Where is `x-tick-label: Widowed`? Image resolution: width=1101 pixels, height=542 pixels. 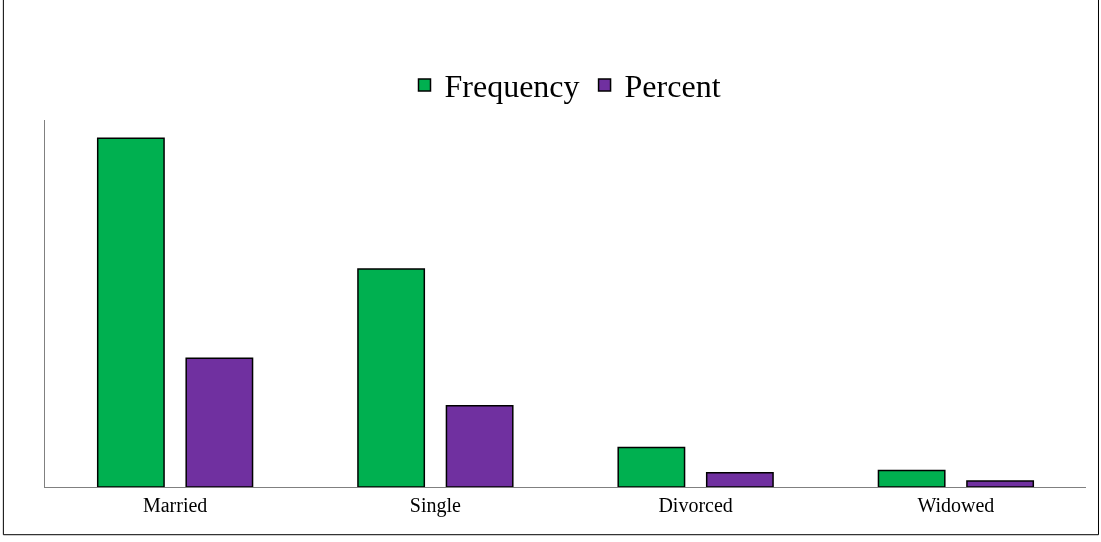 x-tick-label: Widowed is located at coordinates (956, 505).